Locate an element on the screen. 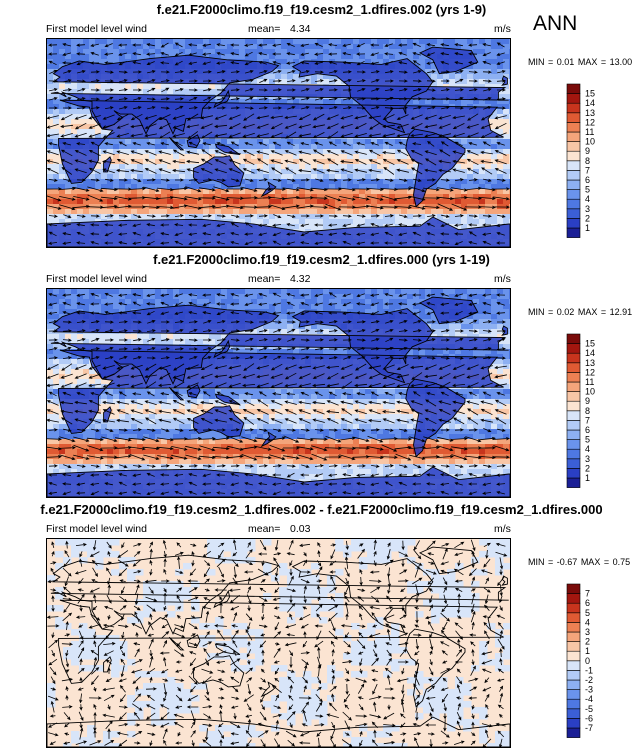 The width and height of the screenshot is (643, 754). europe-asia-fill is located at coordinates (279, 94).